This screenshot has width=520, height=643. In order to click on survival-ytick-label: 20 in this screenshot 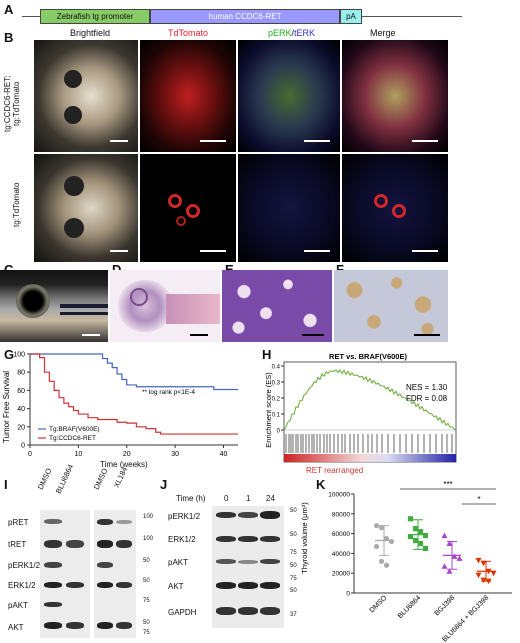, I will do `click(21, 427)`.